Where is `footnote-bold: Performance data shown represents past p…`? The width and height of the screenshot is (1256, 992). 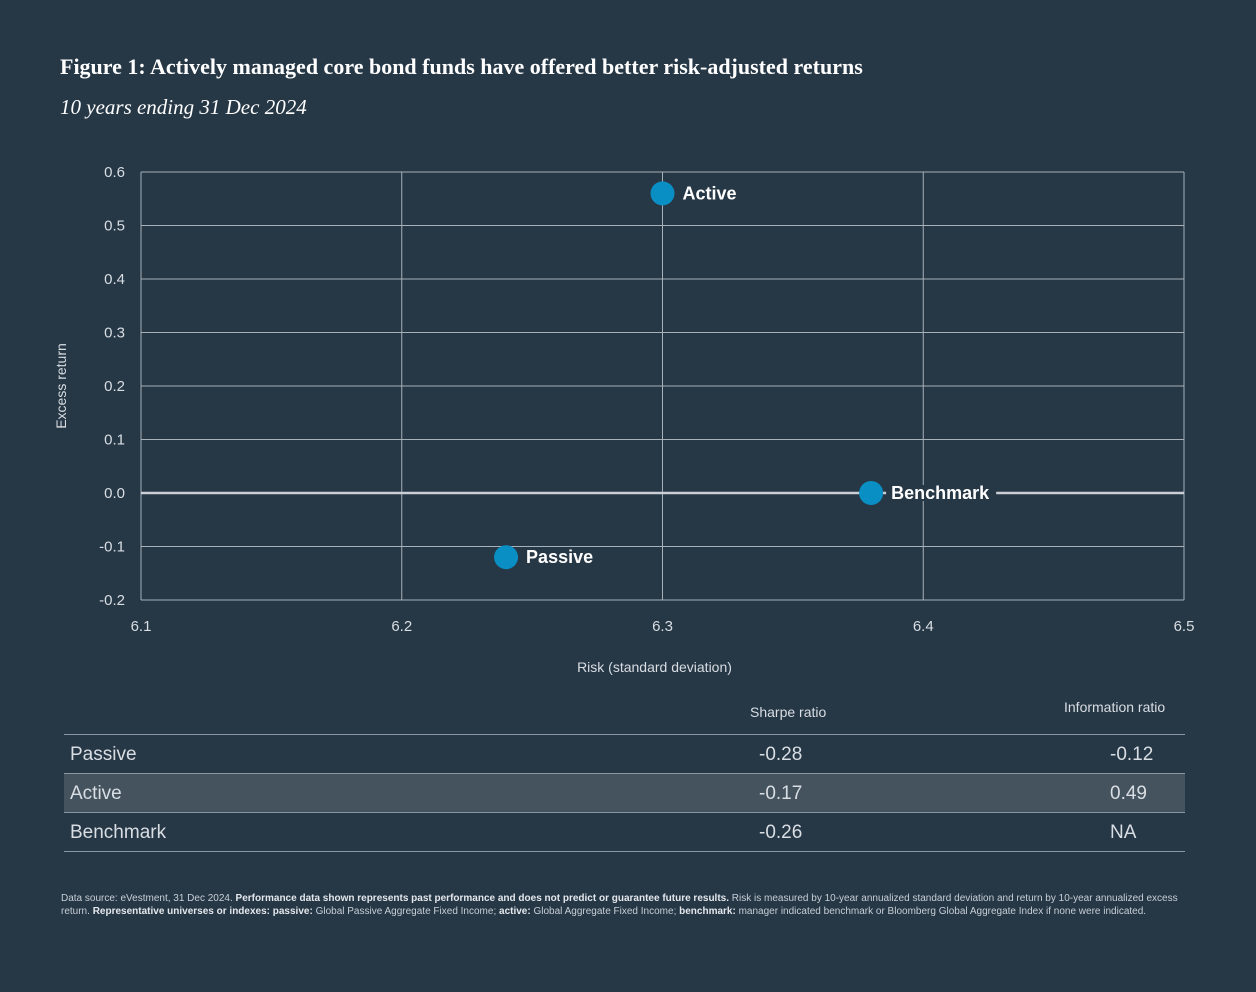
footnote-bold: Performance data shown represents past p… is located at coordinates (482, 898).